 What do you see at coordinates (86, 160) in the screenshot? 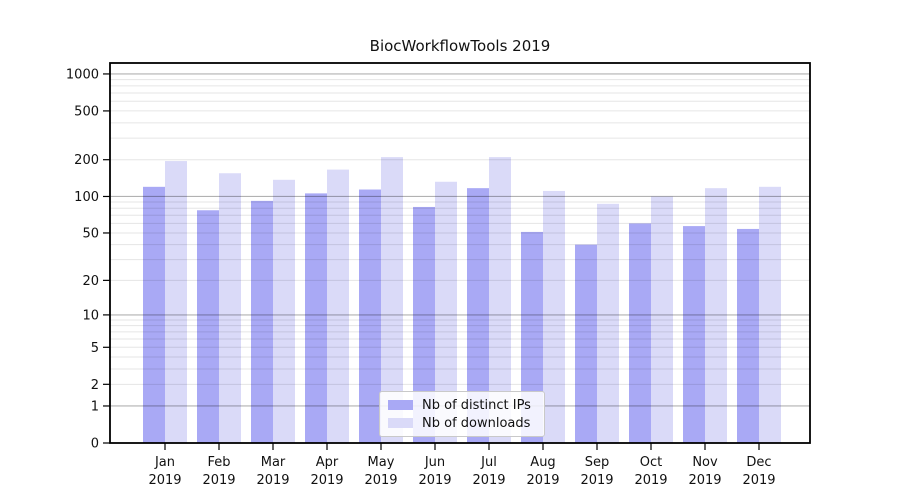
I see `y-tick-label: 200` at bounding box center [86, 160].